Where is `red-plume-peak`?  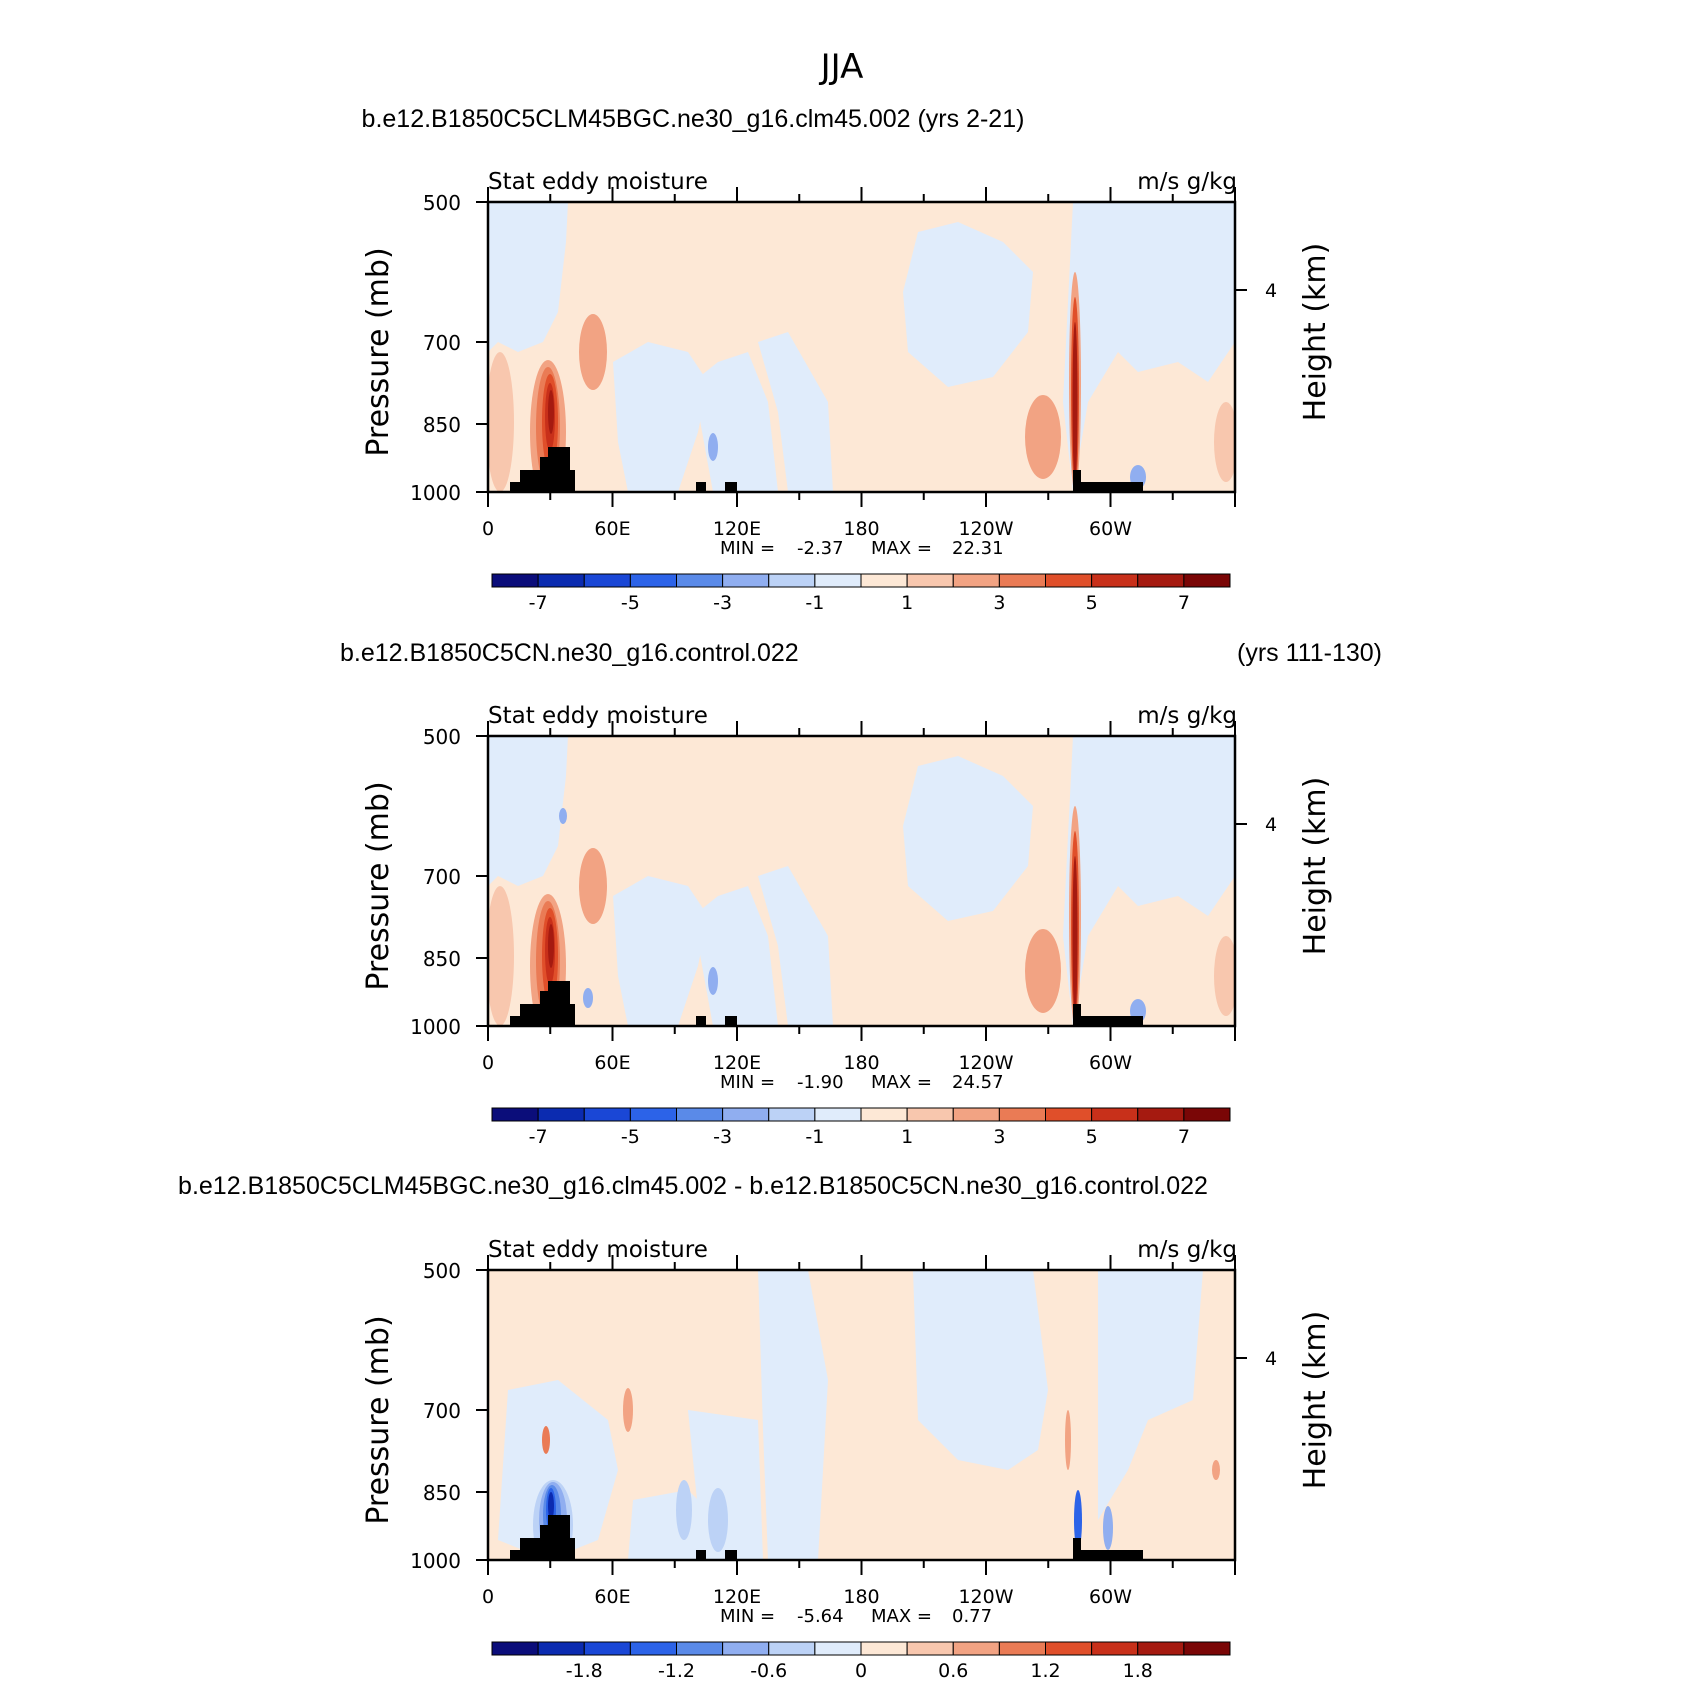 red-plume-peak is located at coordinates (551, 412).